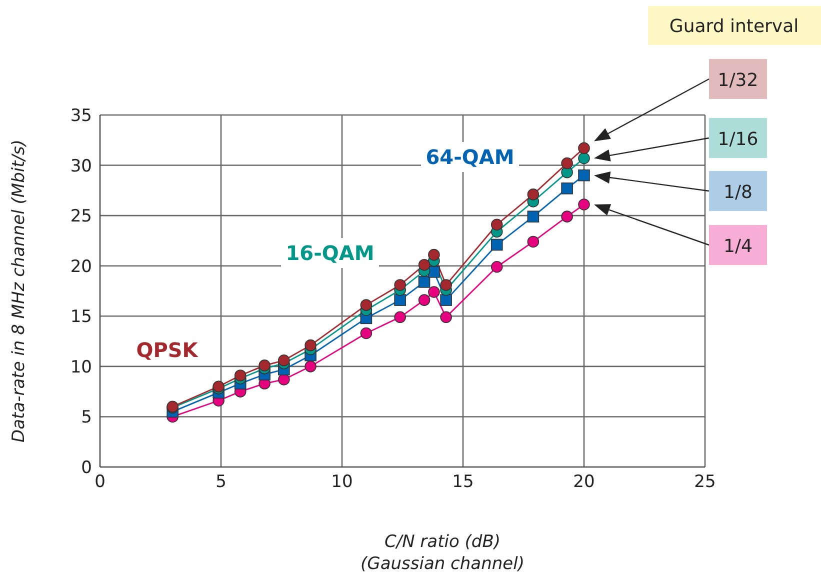 The width and height of the screenshot is (821, 574). What do you see at coordinates (81, 367) in the screenshot?
I see `y-tick-label: 10` at bounding box center [81, 367].